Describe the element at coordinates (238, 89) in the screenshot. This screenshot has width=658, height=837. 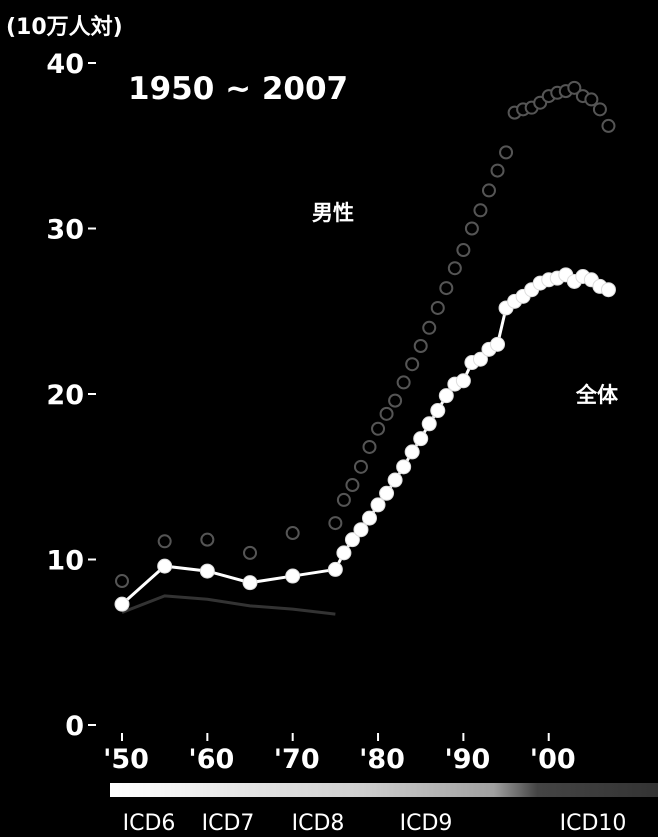
I see `chart-title: 1950 ~ 2007` at that location.